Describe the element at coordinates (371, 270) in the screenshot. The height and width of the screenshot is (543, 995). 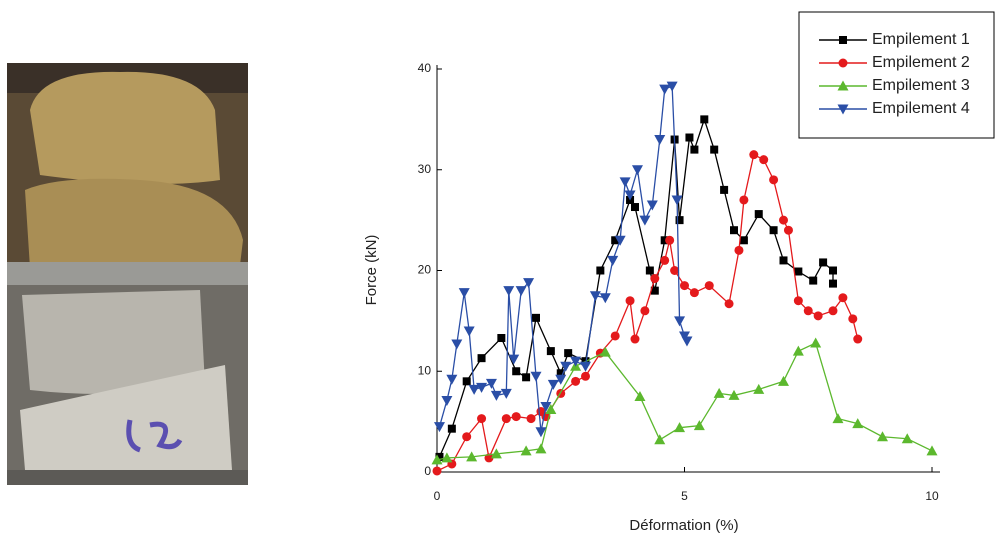
I see `y-axis-label: Force (kN)` at that location.